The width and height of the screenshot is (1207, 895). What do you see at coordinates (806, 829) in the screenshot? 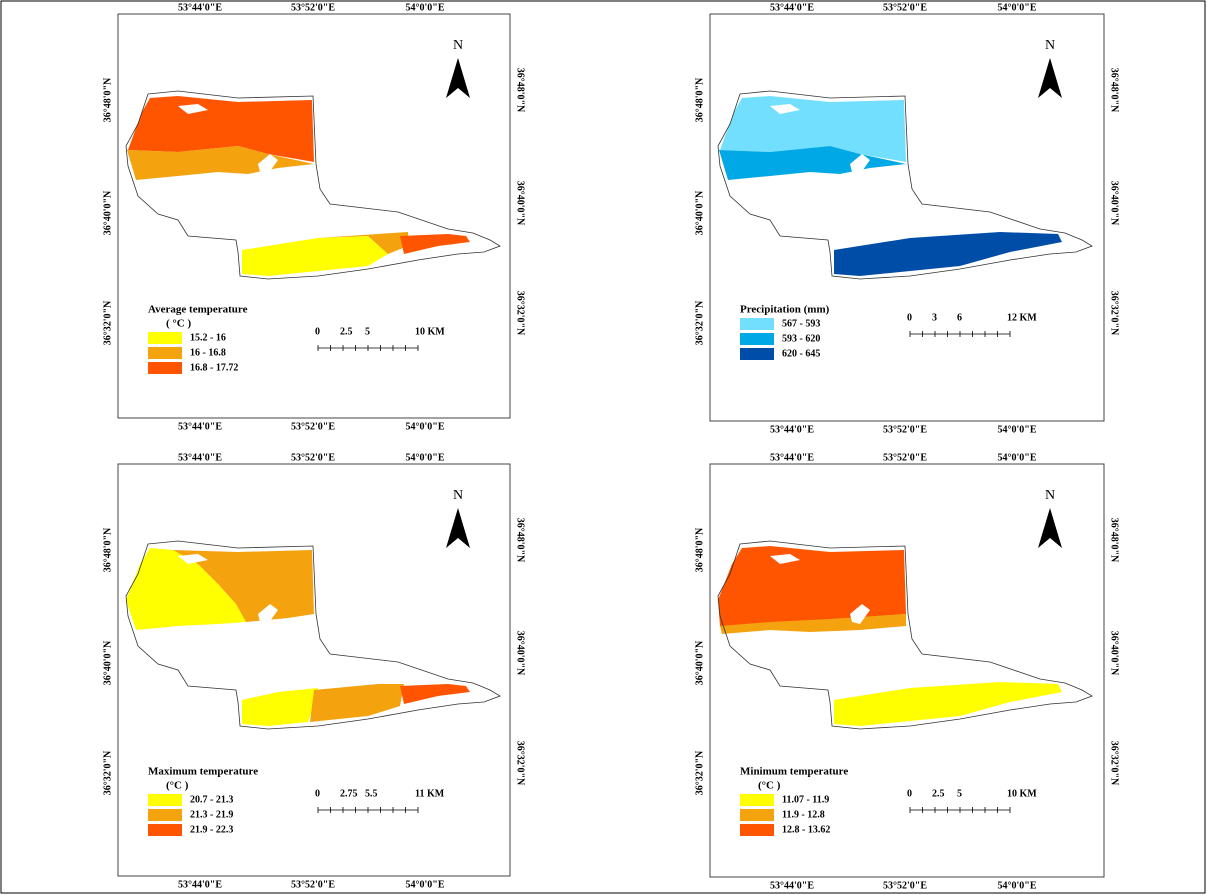
I see `legend-label: 12.8 - 13.62` at bounding box center [806, 829].